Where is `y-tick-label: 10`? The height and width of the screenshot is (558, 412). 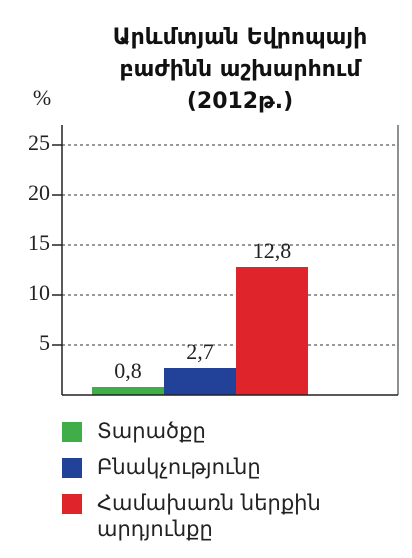 y-tick-label: 10 is located at coordinates (39, 292).